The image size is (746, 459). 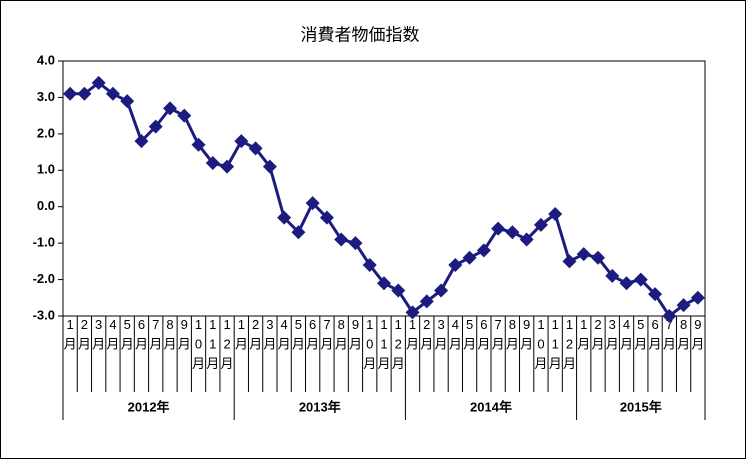 I want to click on y-tick-label: -2.0, so click(x=44, y=278).